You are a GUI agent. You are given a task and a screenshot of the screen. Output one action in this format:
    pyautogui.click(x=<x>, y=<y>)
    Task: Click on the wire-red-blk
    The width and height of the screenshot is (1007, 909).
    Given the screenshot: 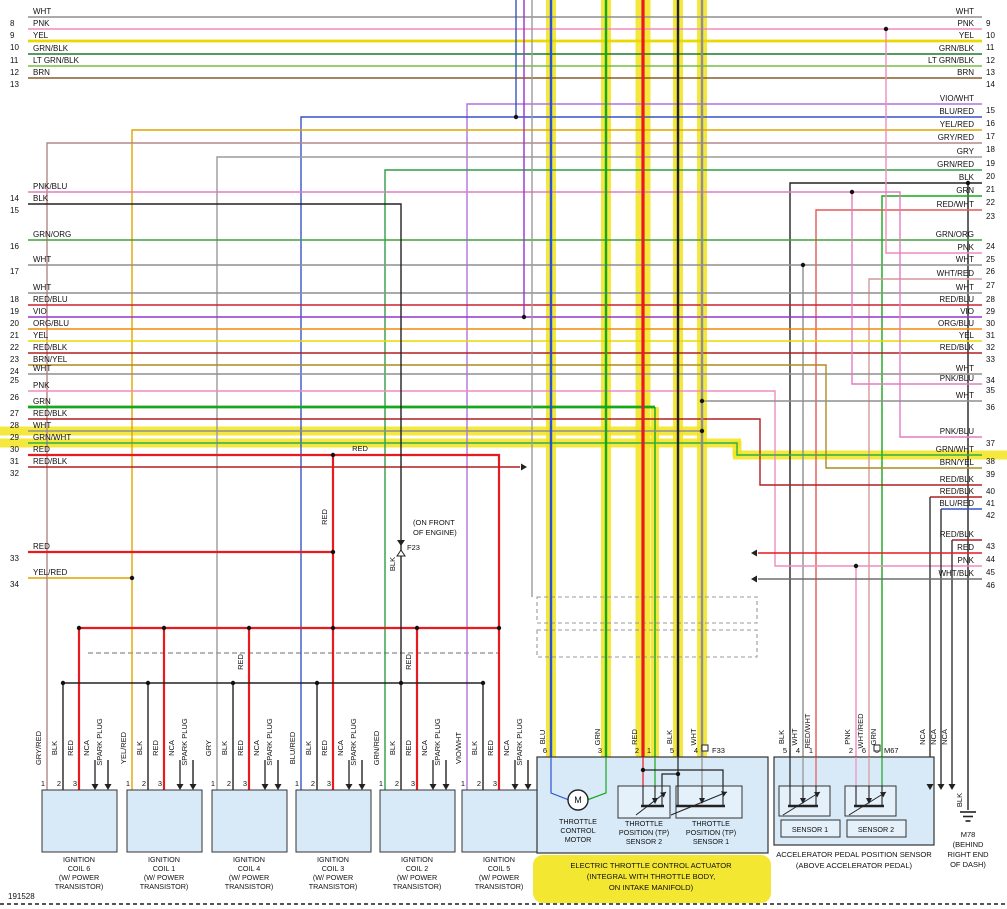 What is the action you would take?
    pyautogui.click(x=505, y=452)
    